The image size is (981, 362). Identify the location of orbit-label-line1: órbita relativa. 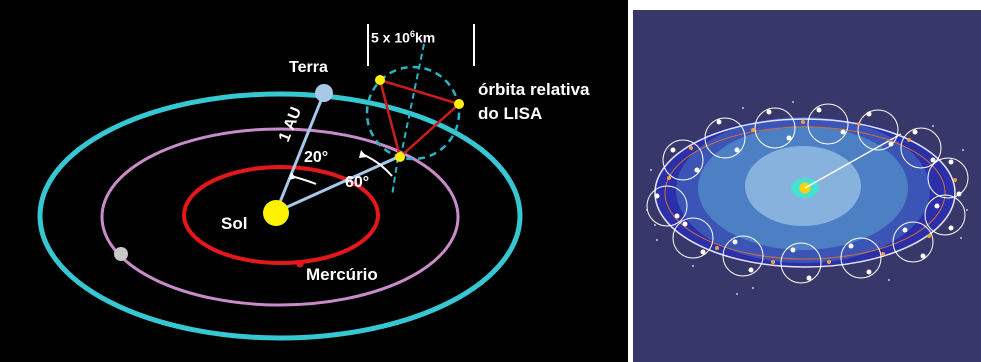
(534, 89).